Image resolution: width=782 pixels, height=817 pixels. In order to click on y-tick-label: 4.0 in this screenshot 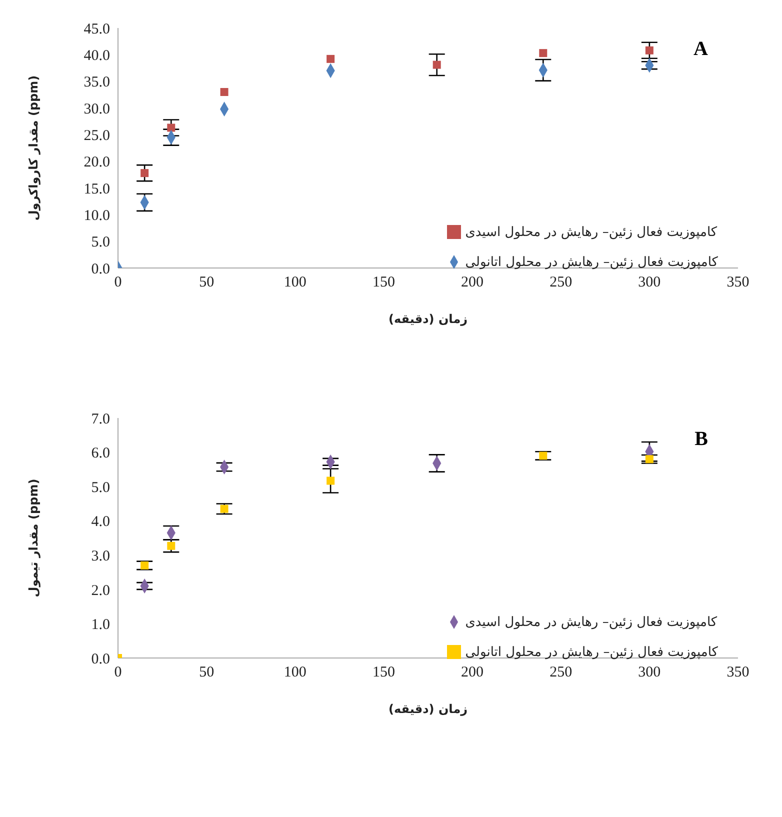, I will do `click(100, 522)`.